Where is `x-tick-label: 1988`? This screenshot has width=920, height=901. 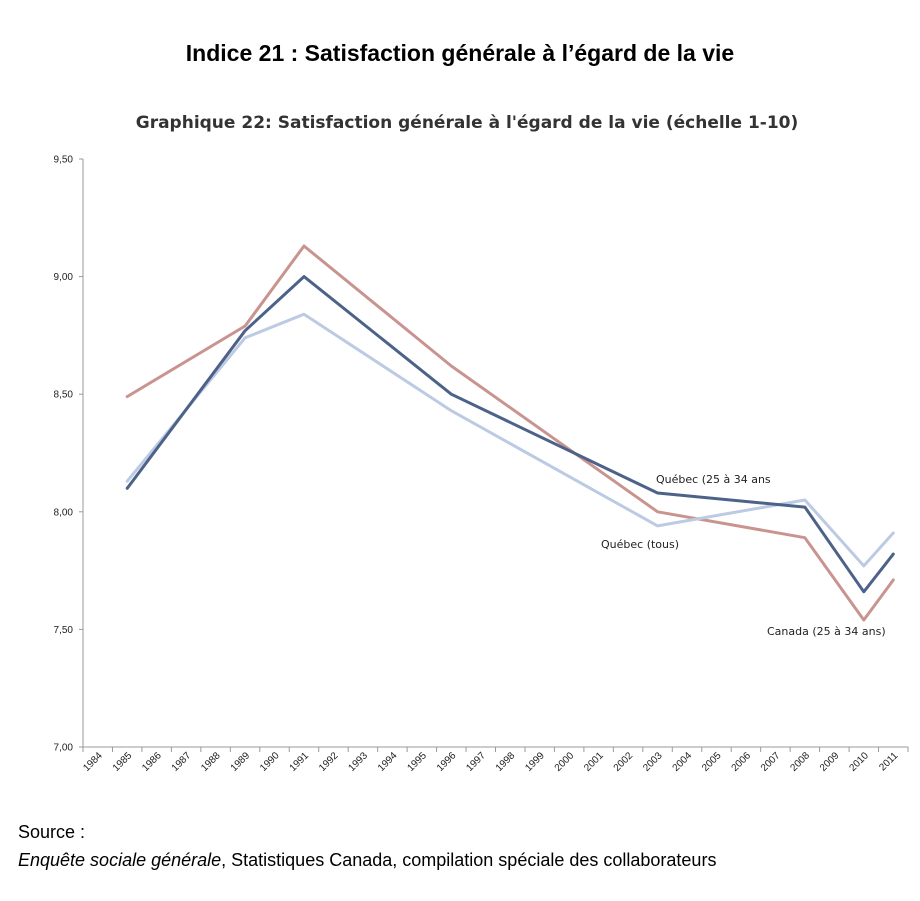
x-tick-label: 1988 is located at coordinates (211, 762).